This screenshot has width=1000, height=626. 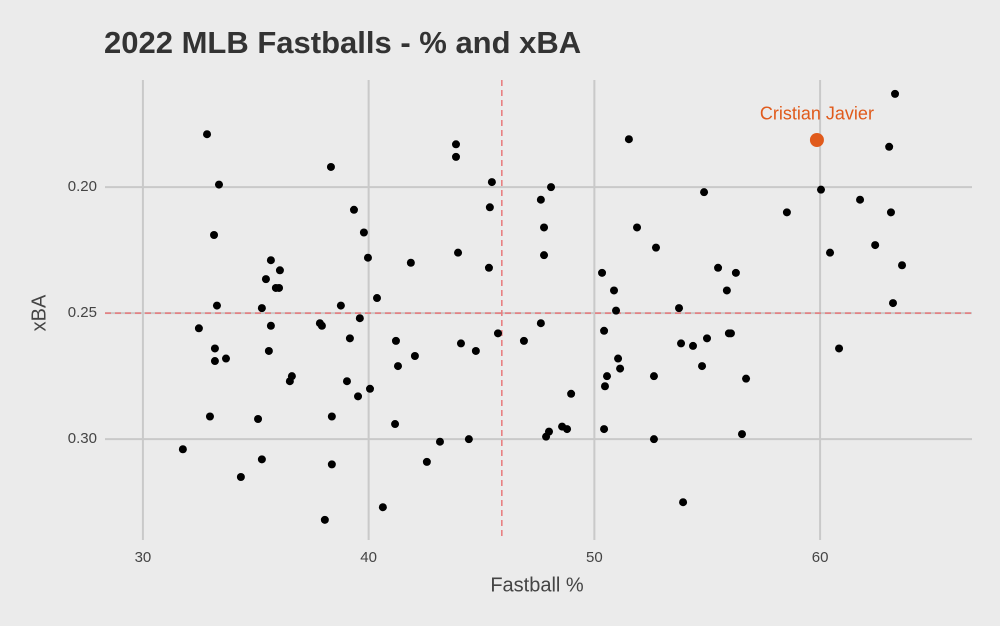 I want to click on y-tick-label: 0.25, so click(x=82, y=312).